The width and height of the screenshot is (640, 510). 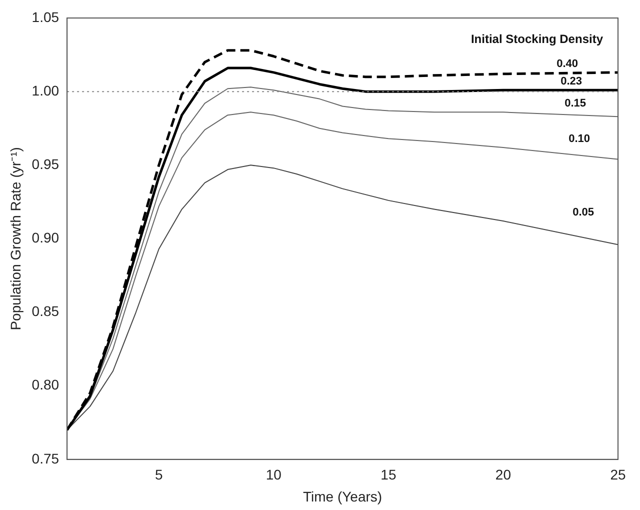 What do you see at coordinates (46, 311) in the screenshot?
I see `y-tick-label: 0.85` at bounding box center [46, 311].